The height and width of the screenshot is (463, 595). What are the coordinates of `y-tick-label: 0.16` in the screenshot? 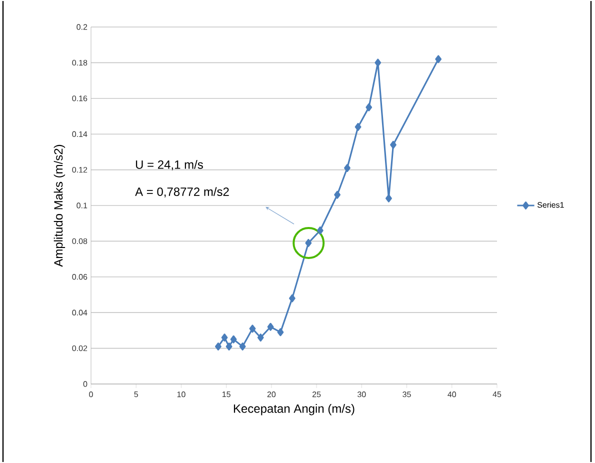 It's located at (80, 99).